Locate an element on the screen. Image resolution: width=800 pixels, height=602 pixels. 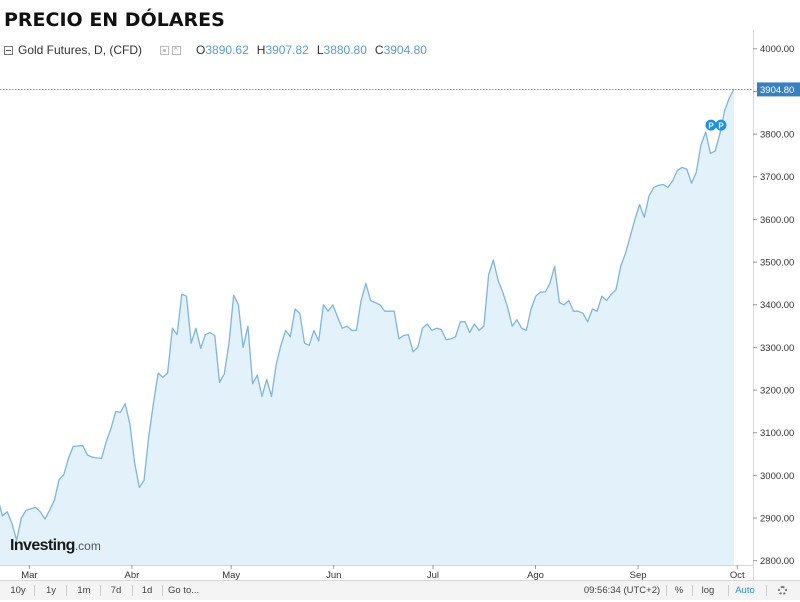
chart-settings-button is located at coordinates (782, 590).